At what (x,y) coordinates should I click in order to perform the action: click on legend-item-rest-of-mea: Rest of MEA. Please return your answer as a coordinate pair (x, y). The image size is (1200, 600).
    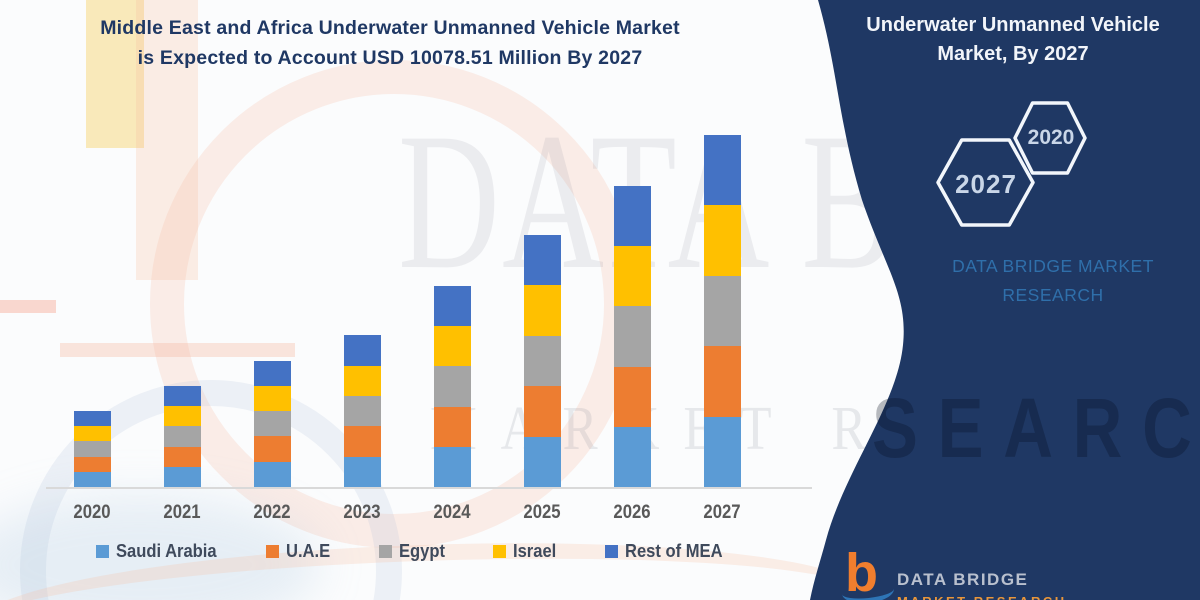
    Looking at the image, I should click on (668, 551).